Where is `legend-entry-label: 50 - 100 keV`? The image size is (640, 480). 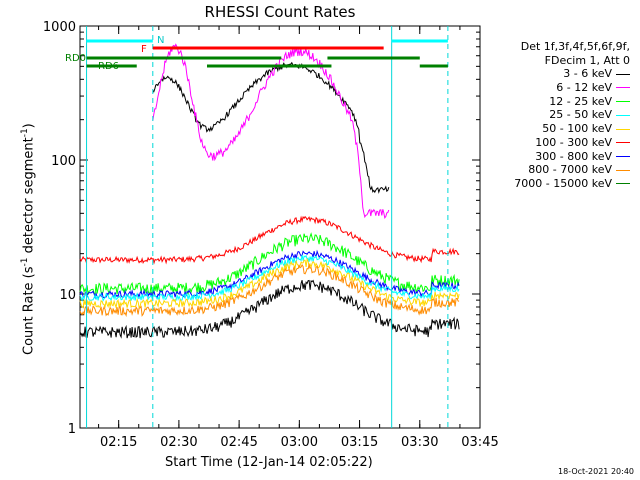
legend-entry-label: 50 - 100 keV is located at coordinates (577, 129).